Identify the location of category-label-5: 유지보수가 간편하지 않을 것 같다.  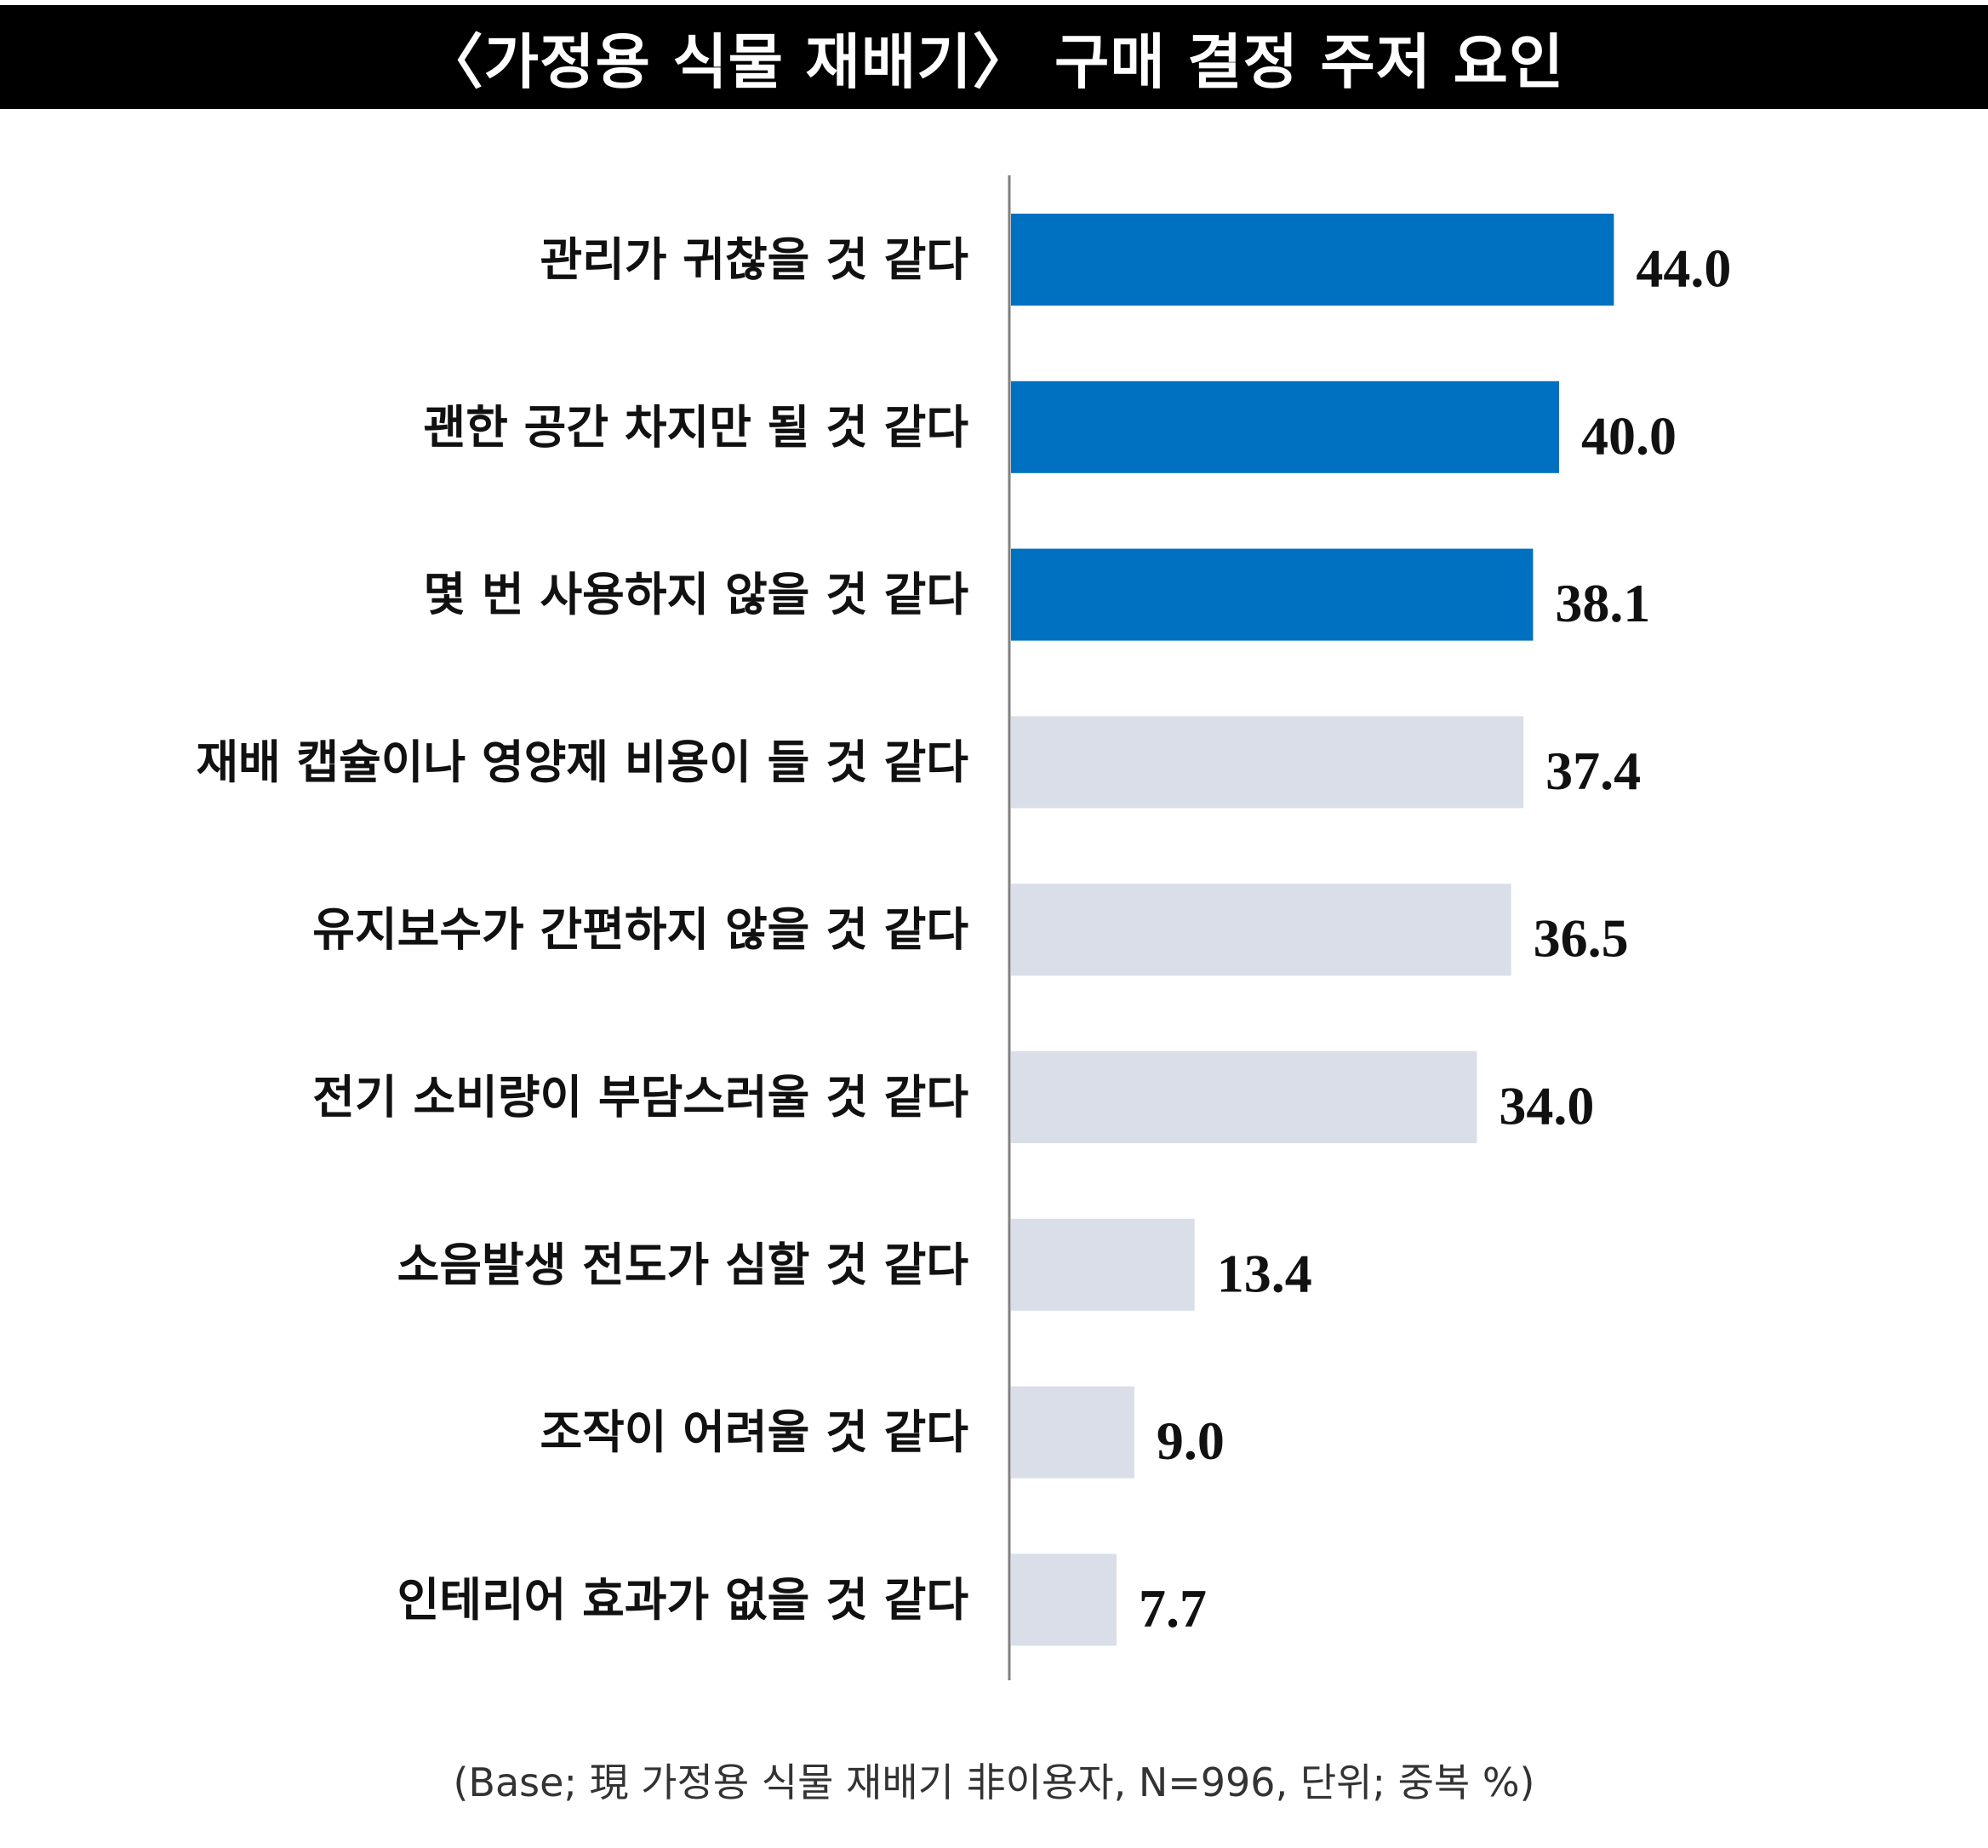
(640, 930).